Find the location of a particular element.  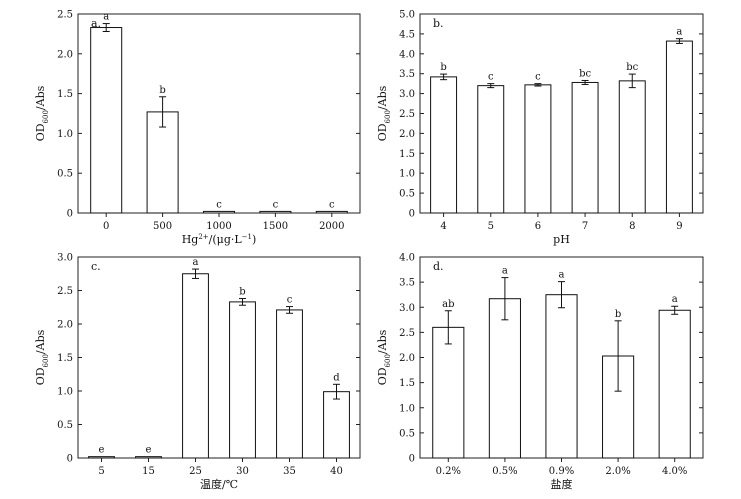

panel-c-x-tick-label: 5 is located at coordinates (101, 471).